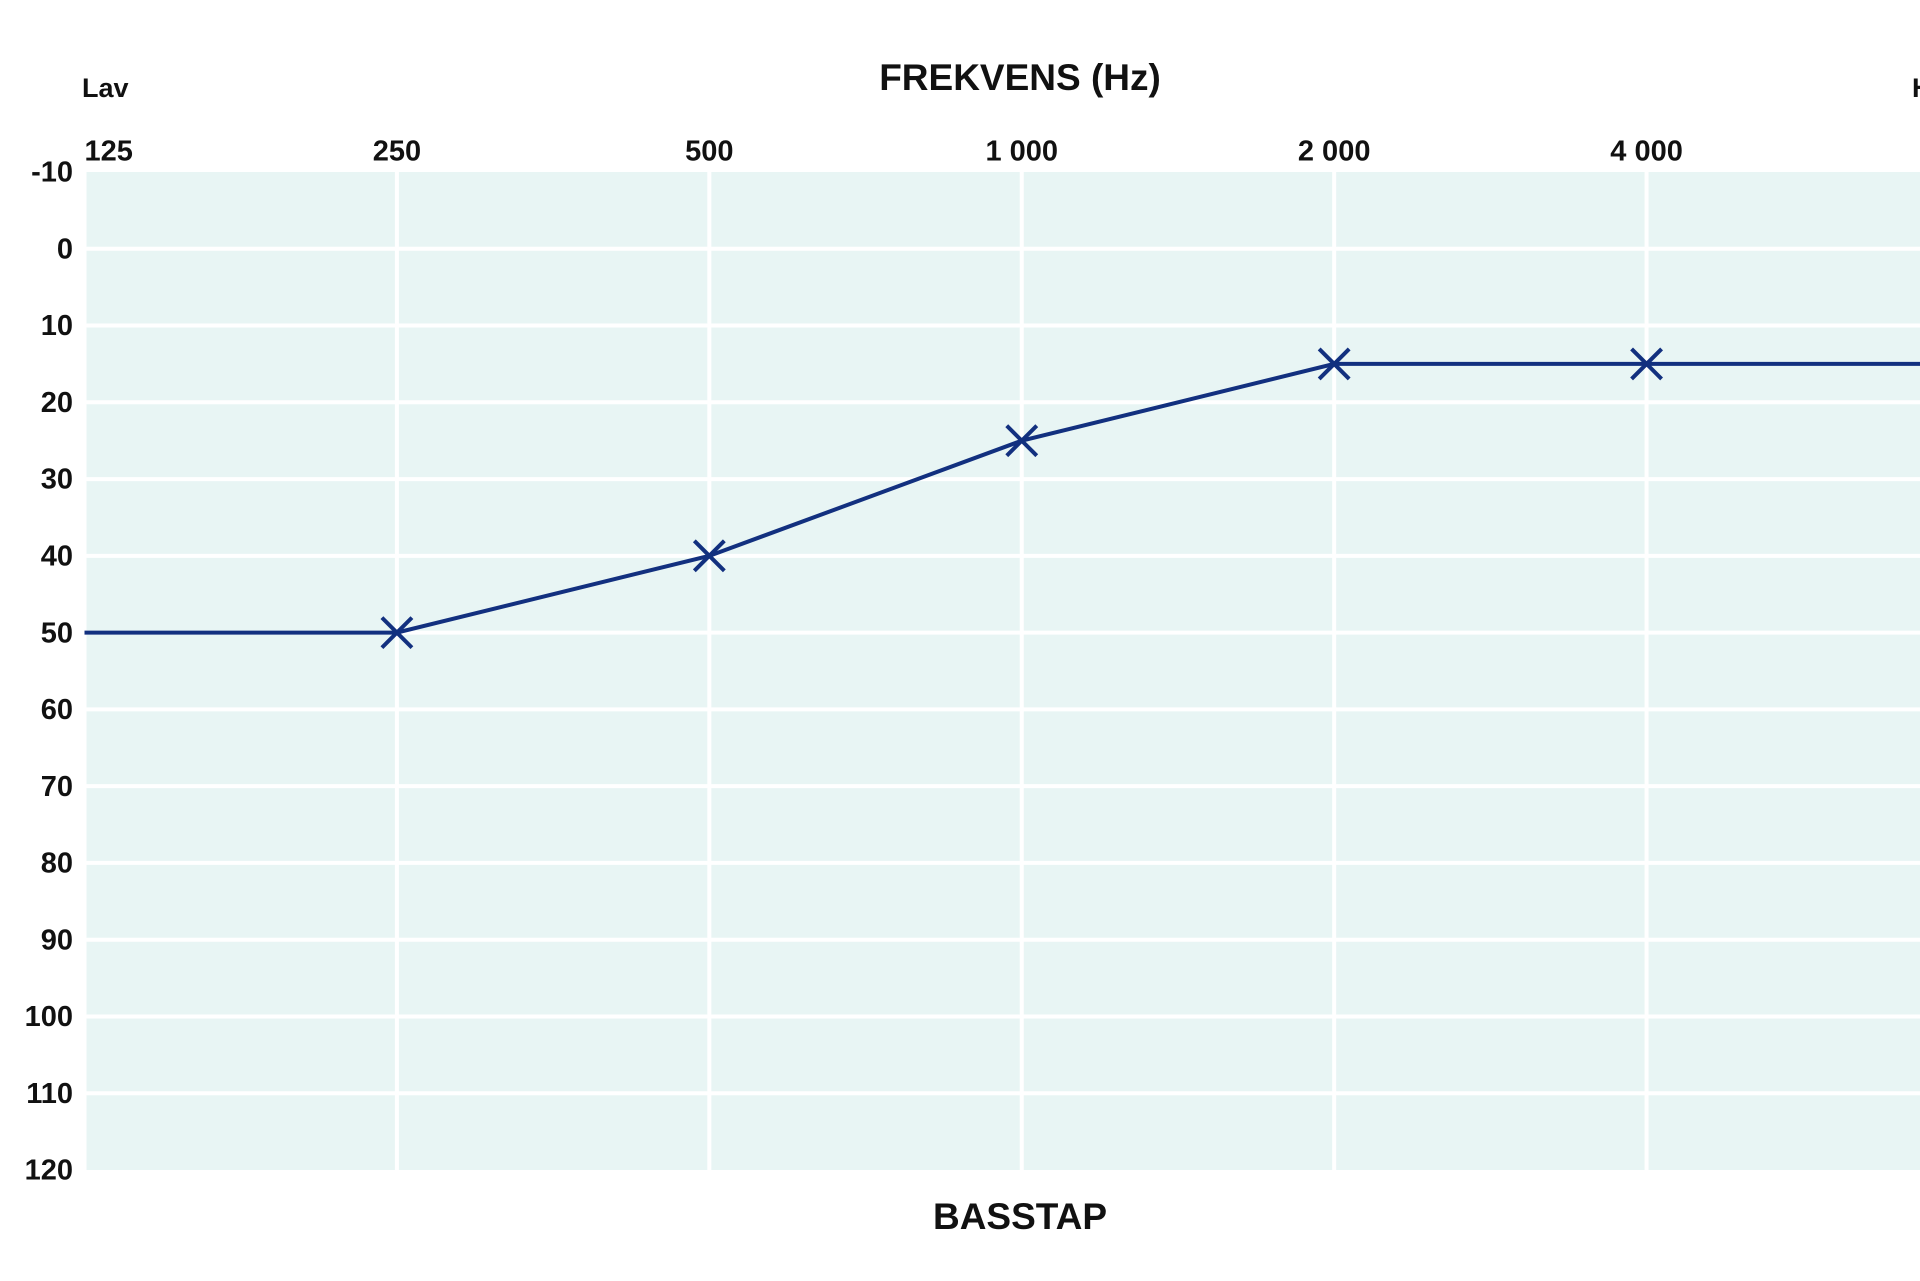  I want to click on y-tick-label: 0, so click(65, 249).